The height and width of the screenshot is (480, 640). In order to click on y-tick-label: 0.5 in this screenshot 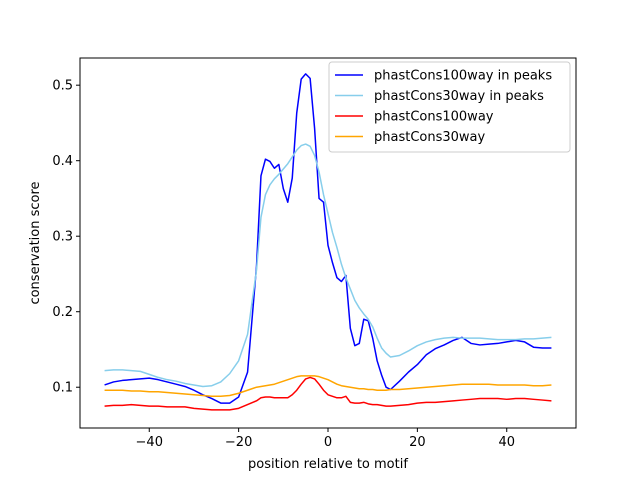, I will do `click(62, 86)`.